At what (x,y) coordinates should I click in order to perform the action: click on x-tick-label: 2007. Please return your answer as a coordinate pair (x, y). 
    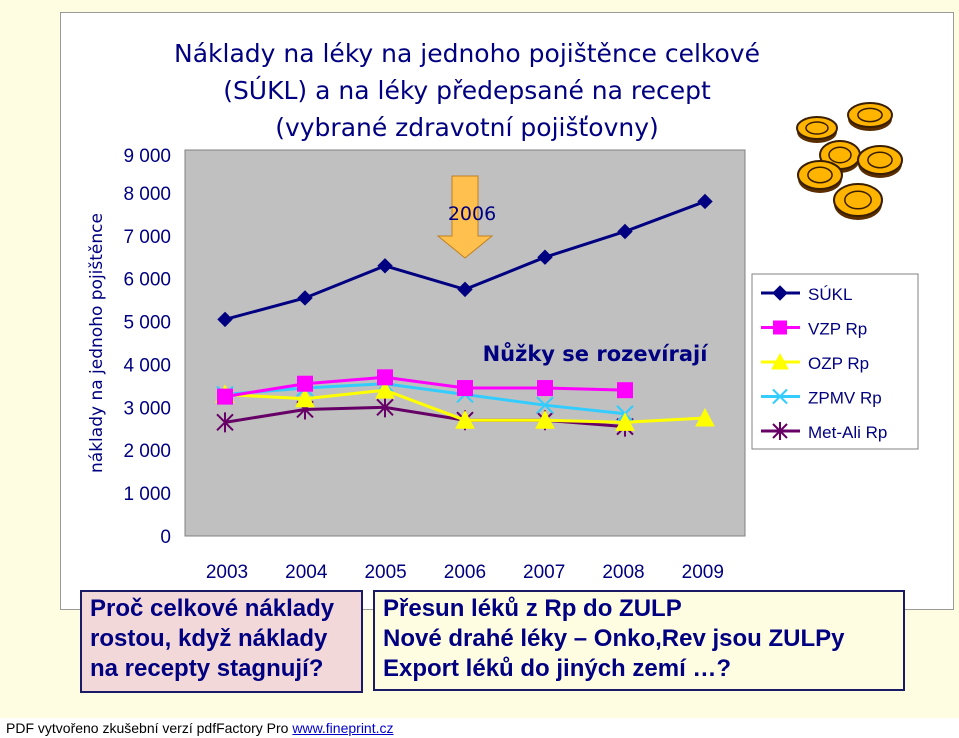
    Looking at the image, I should click on (544, 572).